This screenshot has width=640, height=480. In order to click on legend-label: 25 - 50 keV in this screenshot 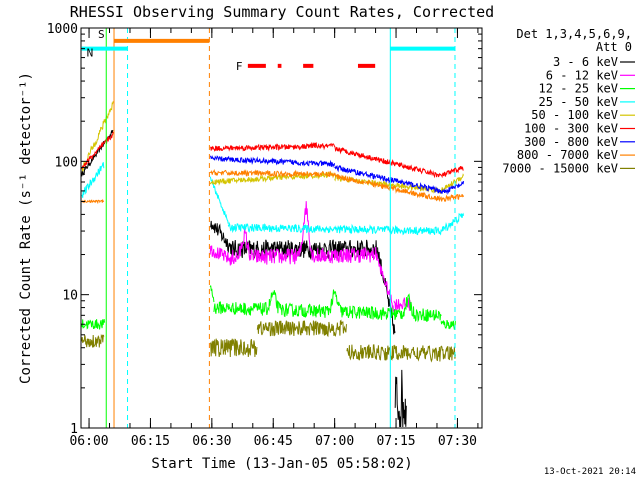, I will do `click(578, 102)`.